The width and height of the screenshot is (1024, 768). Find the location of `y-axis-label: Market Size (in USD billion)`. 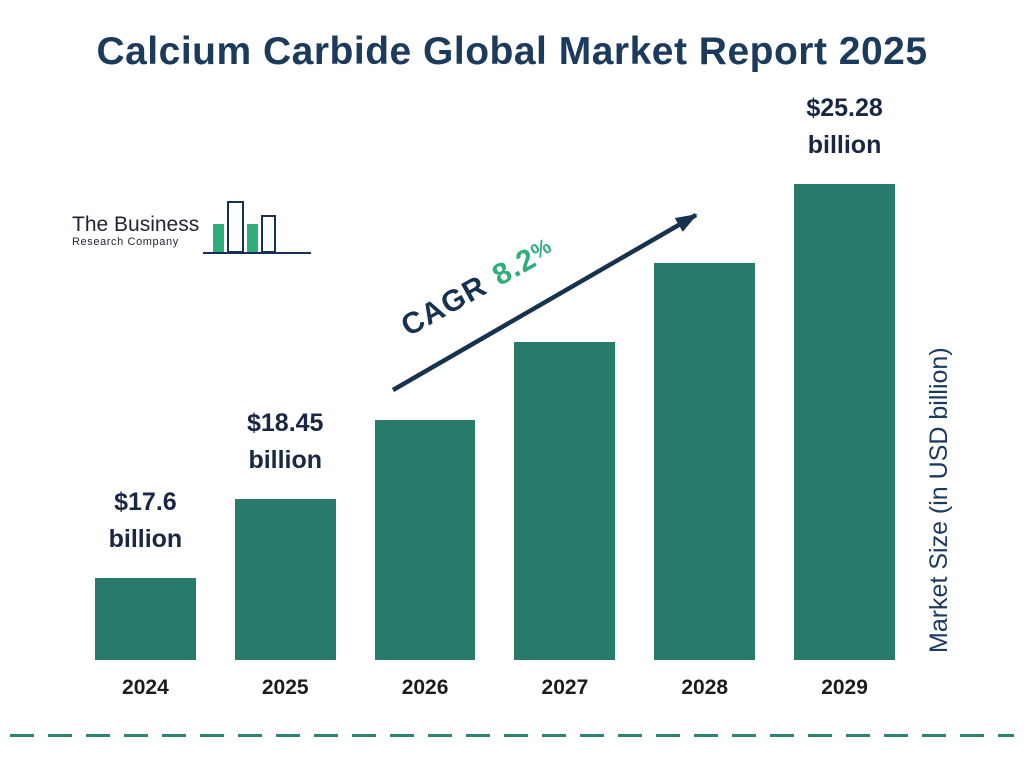

y-axis-label: Market Size (in USD billion) is located at coordinates (939, 500).